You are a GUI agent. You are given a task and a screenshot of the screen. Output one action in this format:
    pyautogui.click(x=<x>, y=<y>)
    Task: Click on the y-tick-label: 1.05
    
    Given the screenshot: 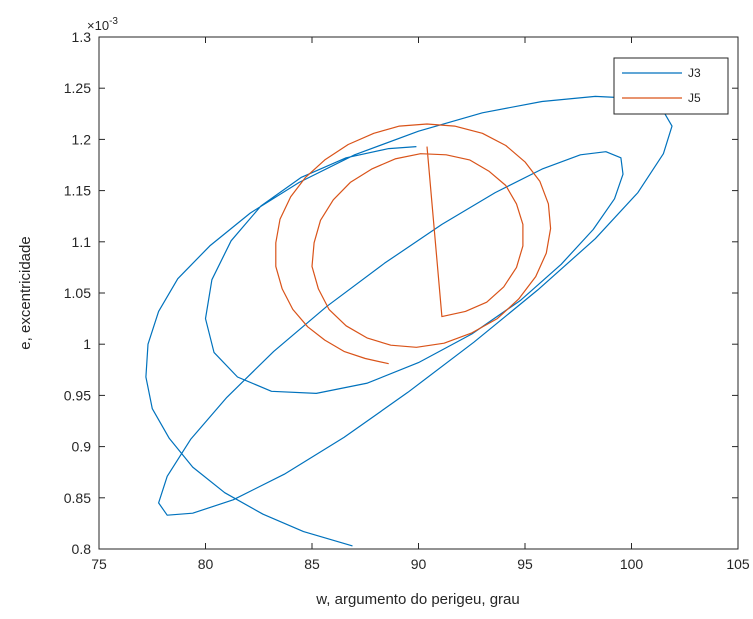 What is the action you would take?
    pyautogui.click(x=77, y=293)
    